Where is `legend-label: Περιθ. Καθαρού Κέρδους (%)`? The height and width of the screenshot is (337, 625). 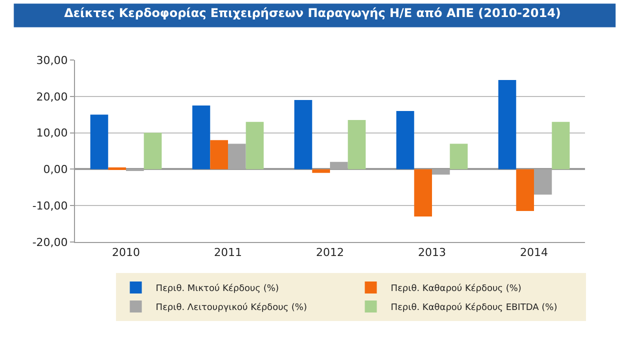 legend-label: Περιθ. Καθαρού Κέρδους (%) is located at coordinates (456, 288).